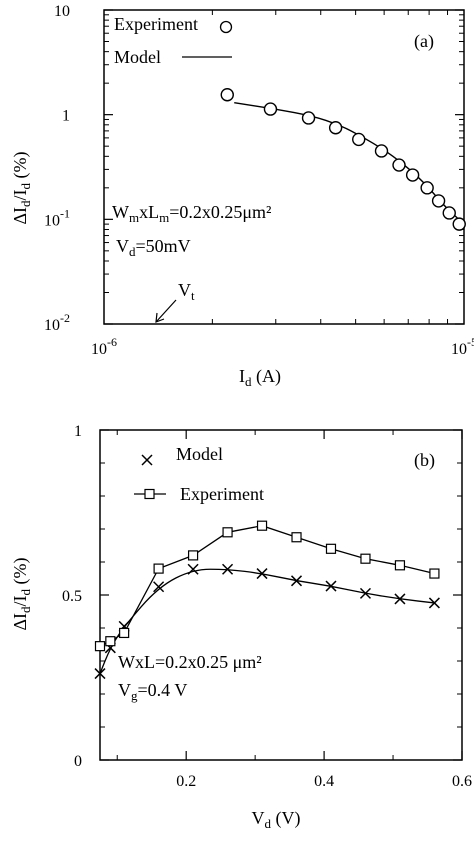 The width and height of the screenshot is (474, 853). I want to click on legend-marker-experiment-a, so click(226, 27).